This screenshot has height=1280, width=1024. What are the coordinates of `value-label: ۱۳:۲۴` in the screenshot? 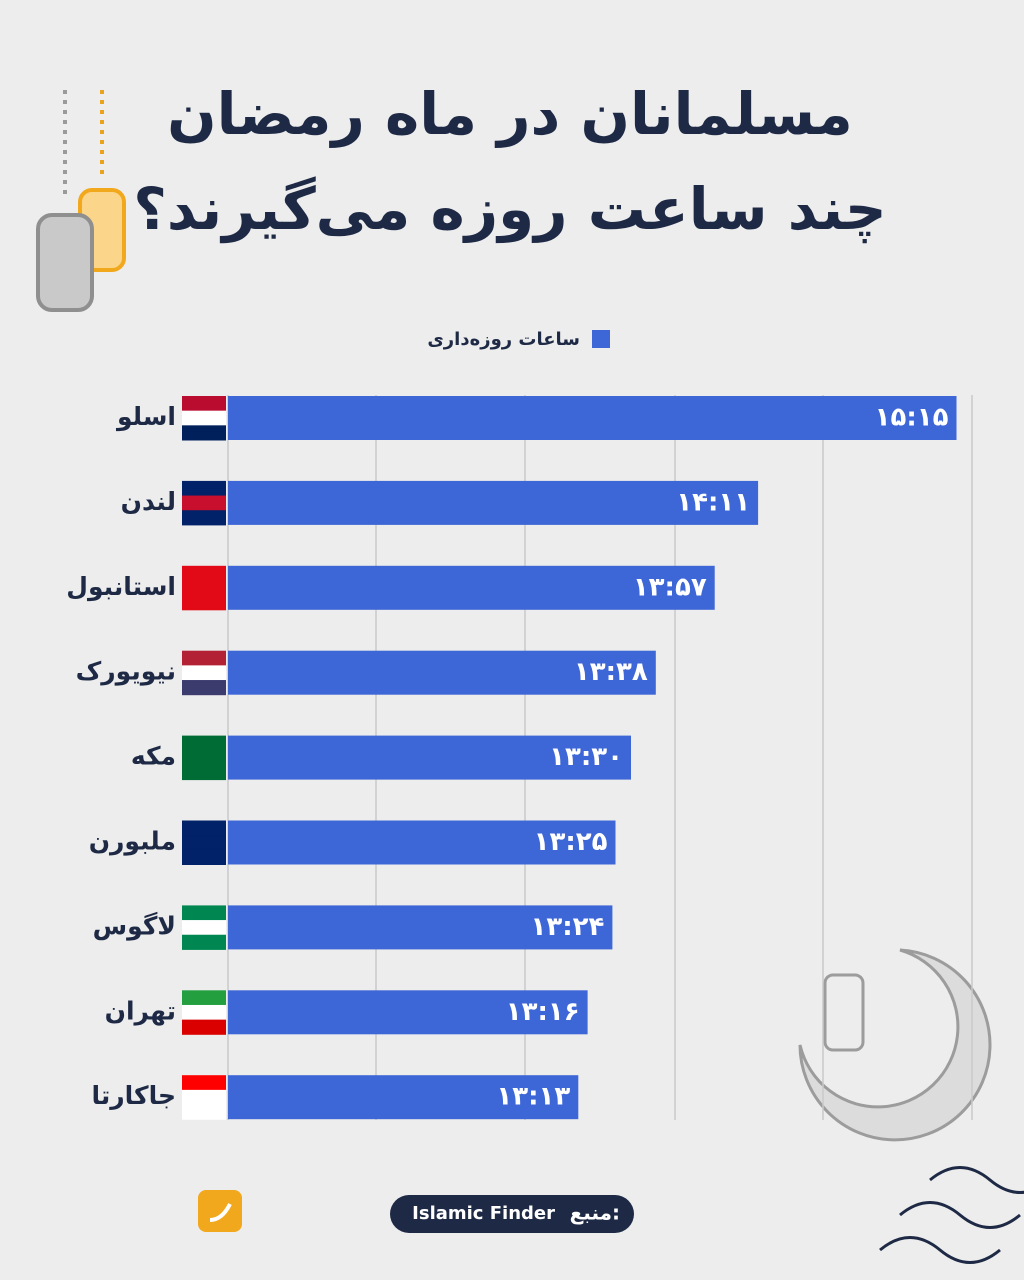 It's located at (568, 927).